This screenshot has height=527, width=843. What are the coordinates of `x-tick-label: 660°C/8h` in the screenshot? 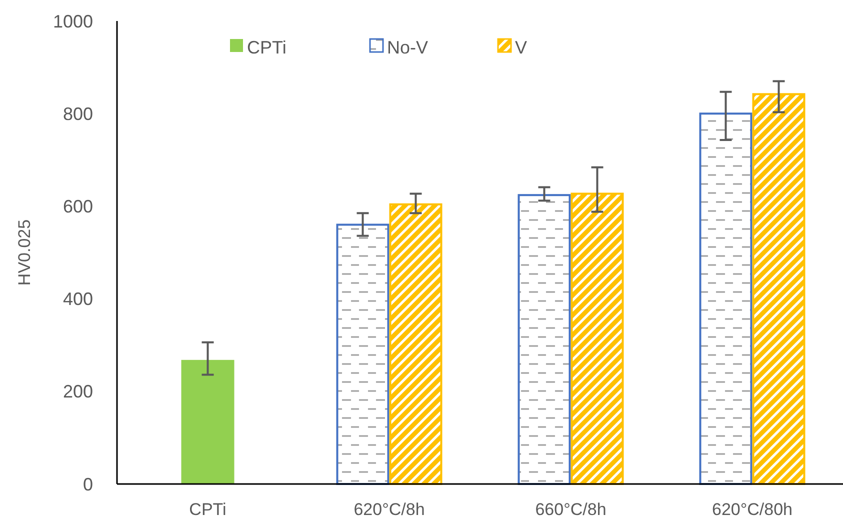 It's located at (570, 509).